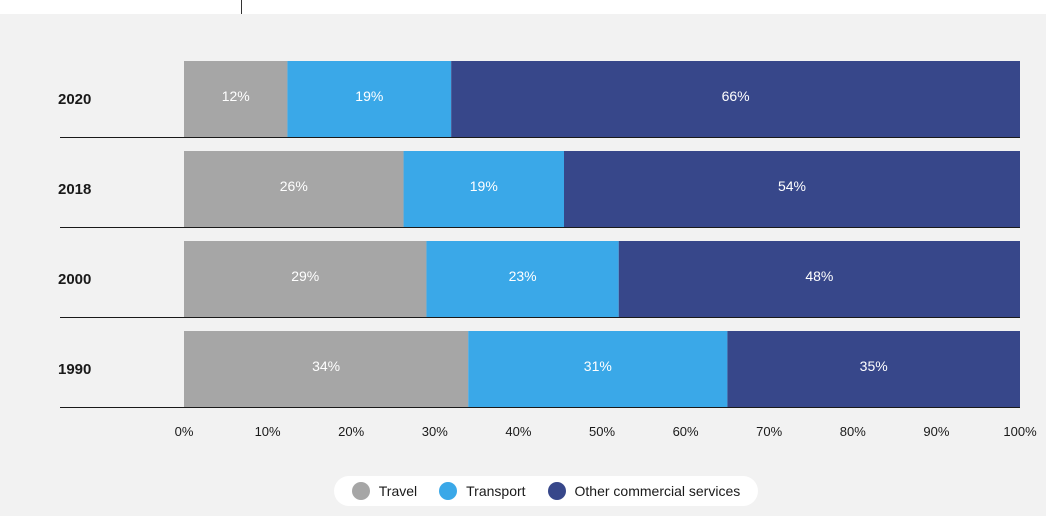 Image resolution: width=1046 pixels, height=516 pixels. Describe the element at coordinates (657, 491) in the screenshot. I see `legend-label-other: Other commercial services` at that location.